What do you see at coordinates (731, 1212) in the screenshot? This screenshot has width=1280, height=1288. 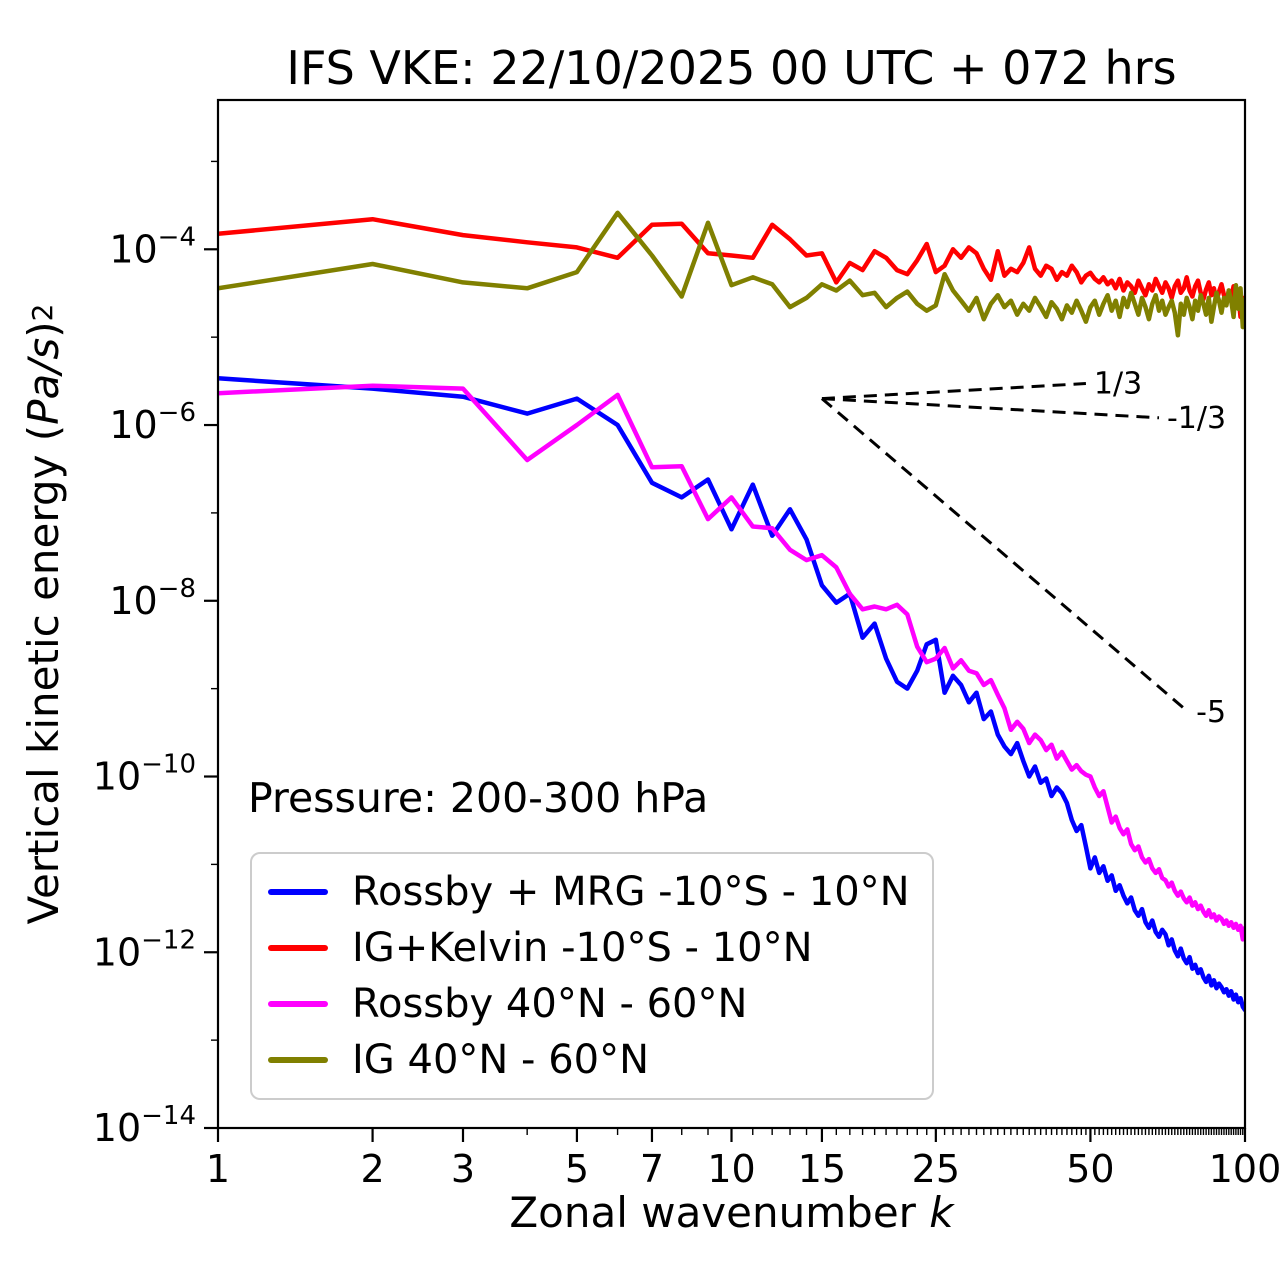 I see `x-axis-label: Zonal wavenumber k` at bounding box center [731, 1212].